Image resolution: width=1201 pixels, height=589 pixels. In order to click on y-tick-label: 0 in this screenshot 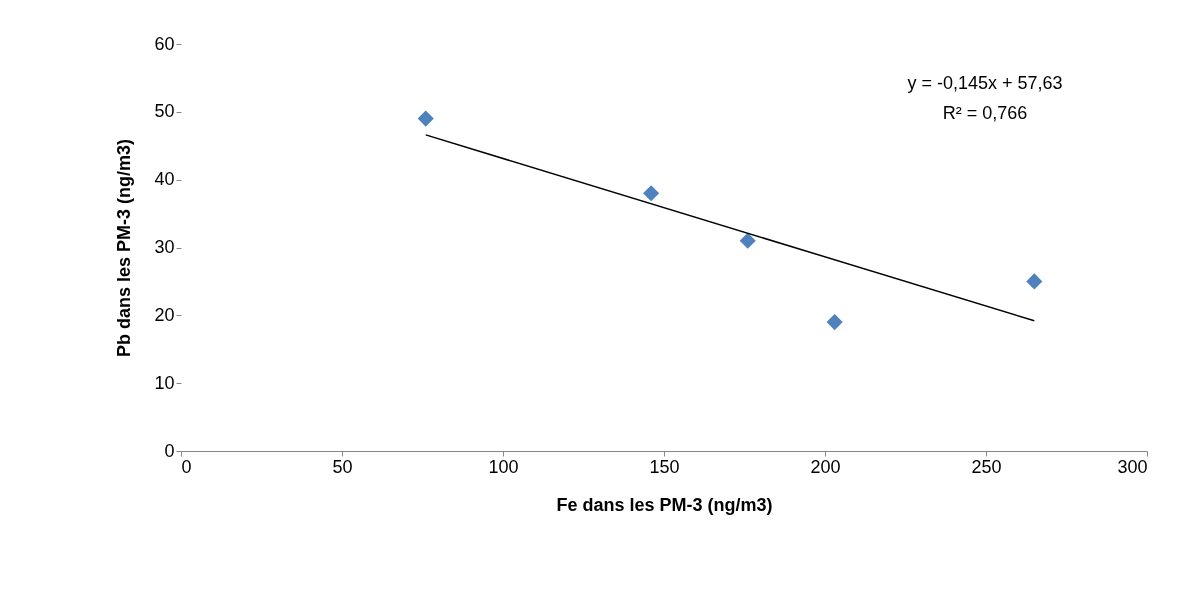, I will do `click(169, 450)`.